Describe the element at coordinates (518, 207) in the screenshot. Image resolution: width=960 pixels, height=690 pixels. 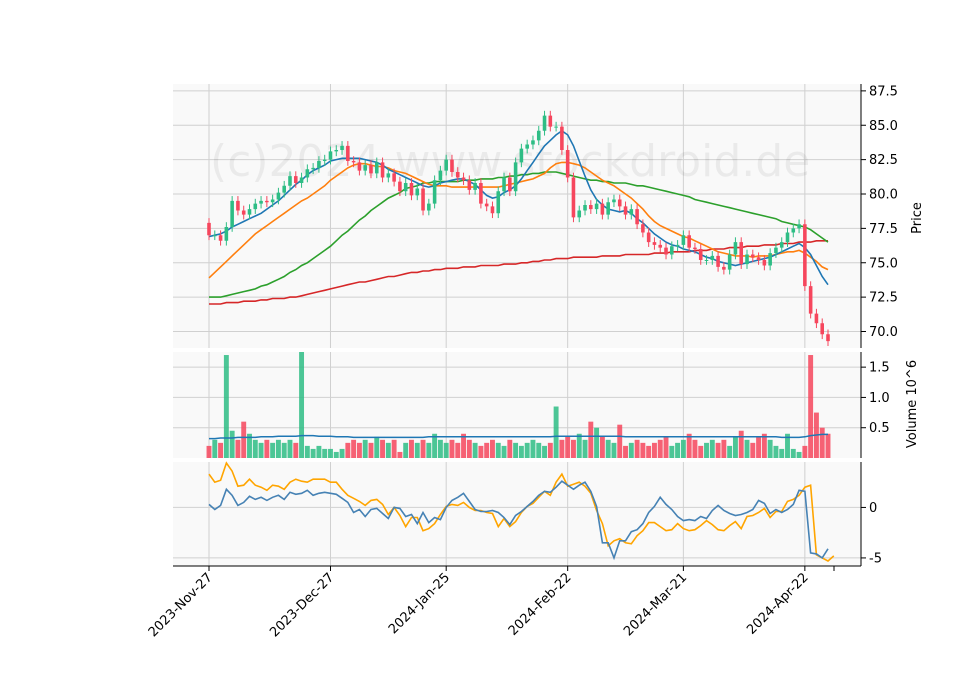
I see `ma-fast-line` at that location.